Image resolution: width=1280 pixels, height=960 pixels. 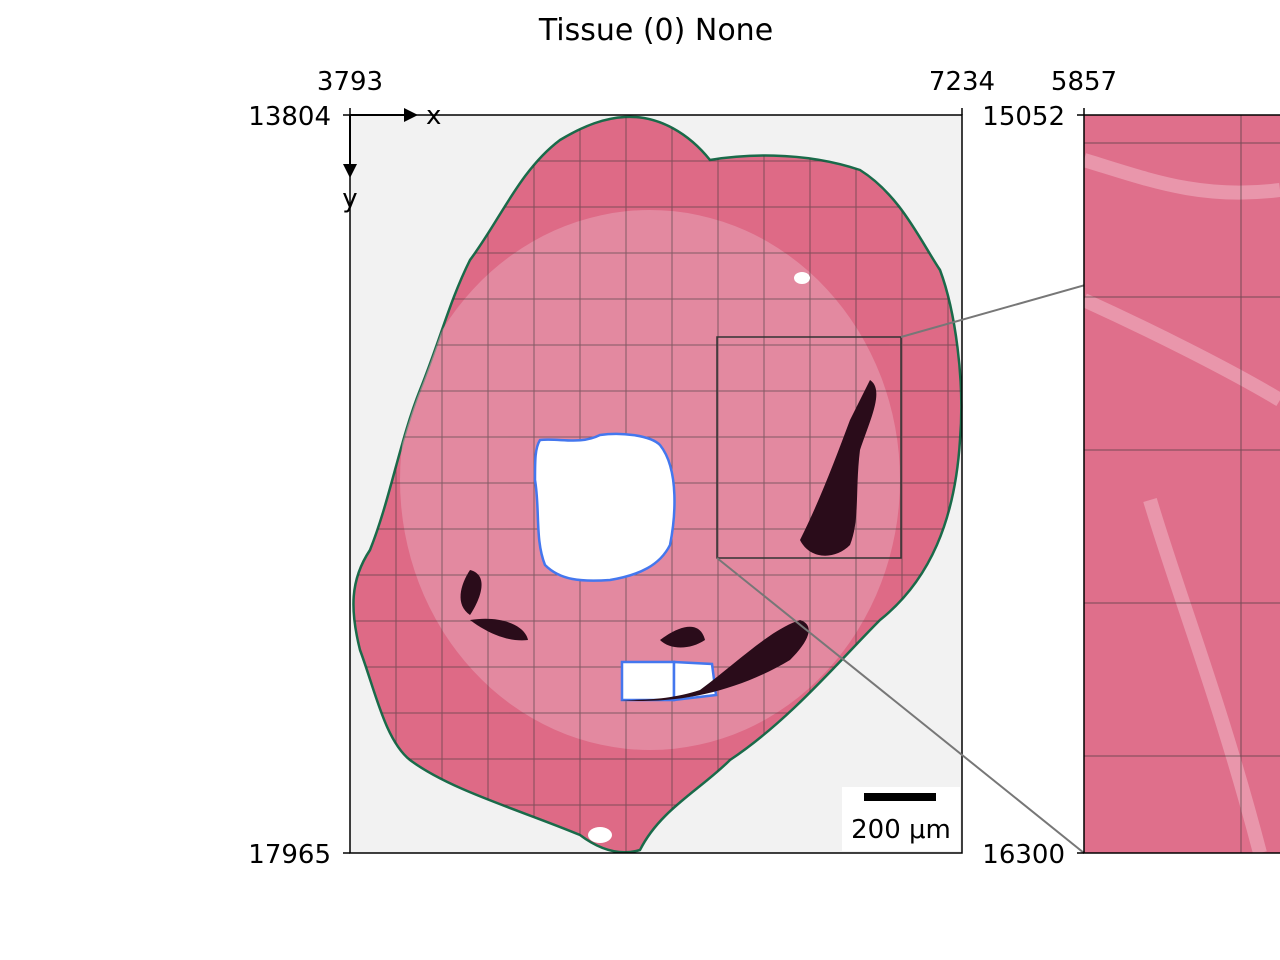 I want to click on calcification, so click(x=668, y=540).